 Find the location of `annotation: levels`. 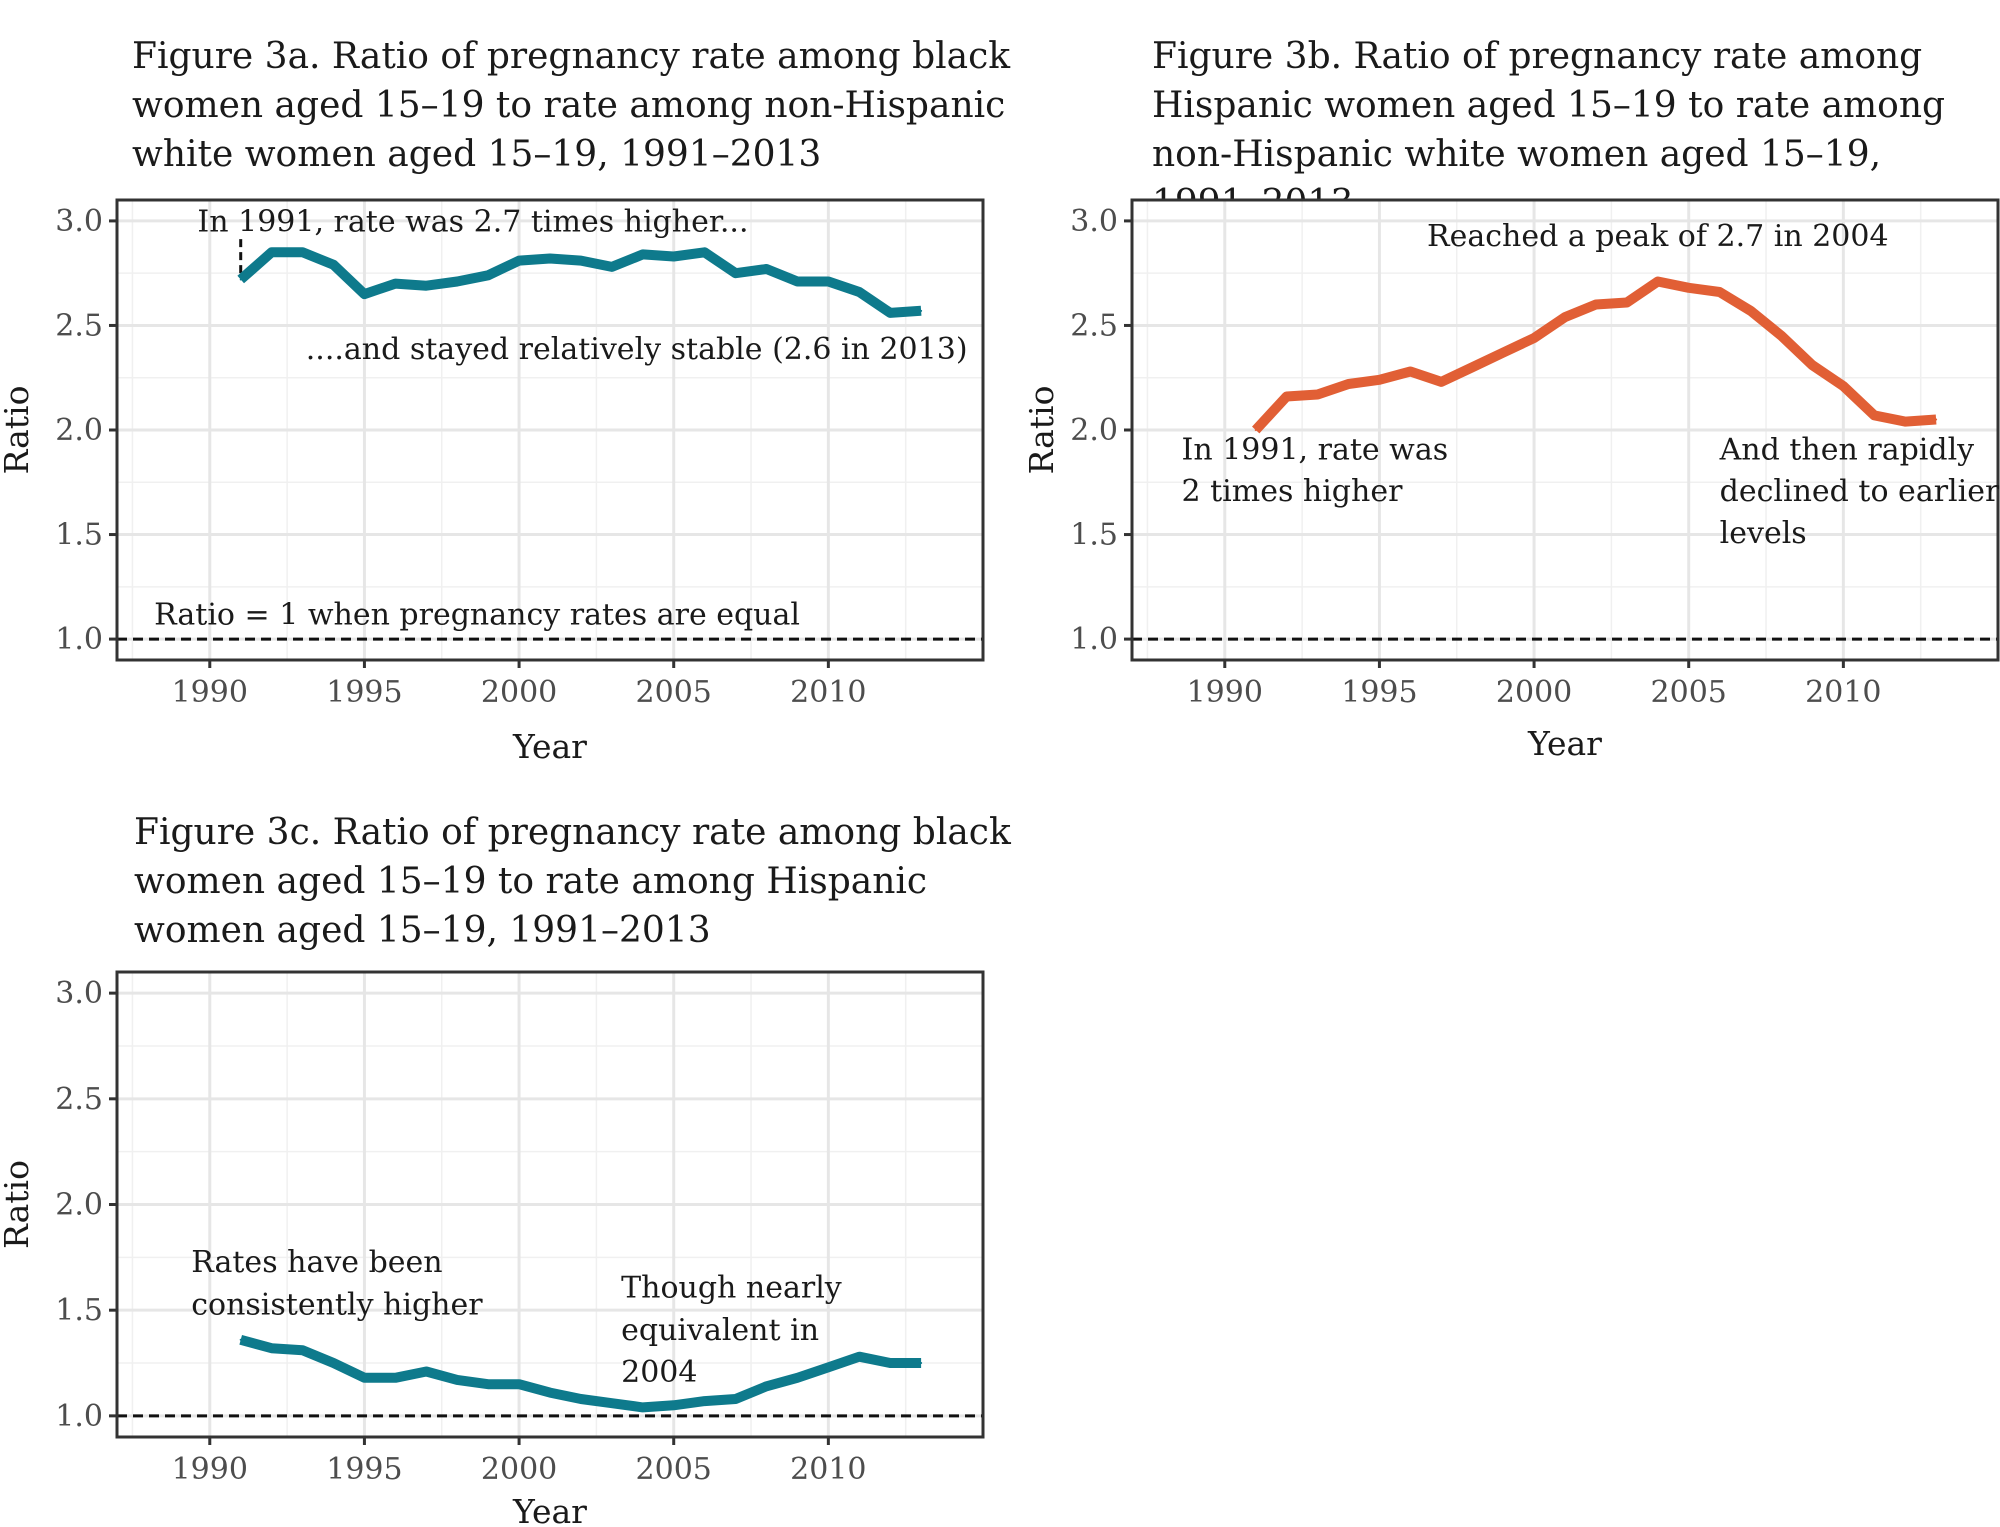

annotation: levels is located at coordinates (1763, 533).